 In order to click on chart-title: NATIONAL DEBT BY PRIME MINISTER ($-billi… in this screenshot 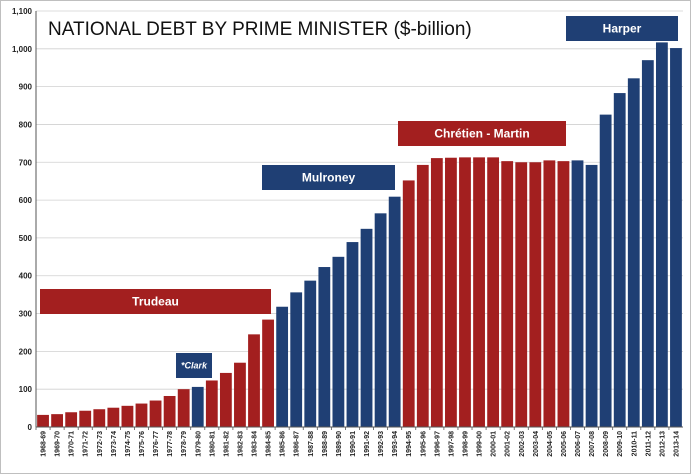, I will do `click(260, 29)`.